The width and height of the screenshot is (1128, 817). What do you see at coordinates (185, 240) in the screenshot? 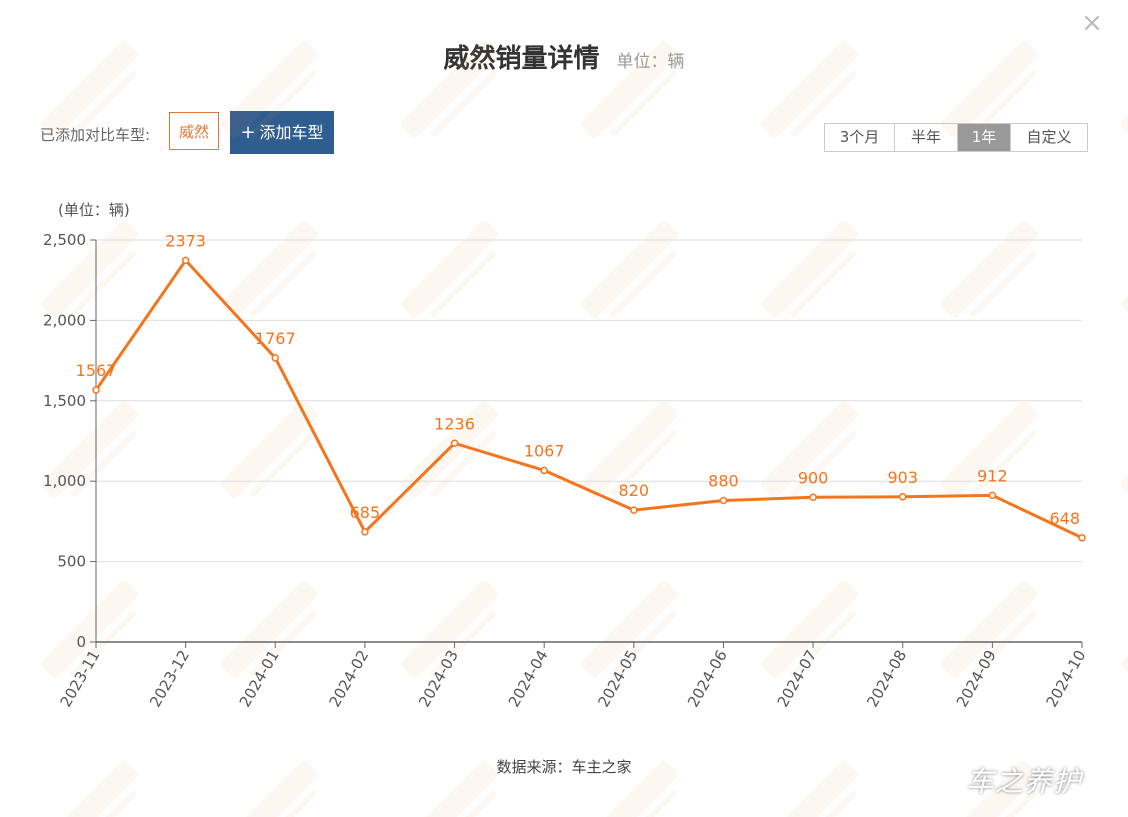
I see `data-label: 2373` at bounding box center [185, 240].